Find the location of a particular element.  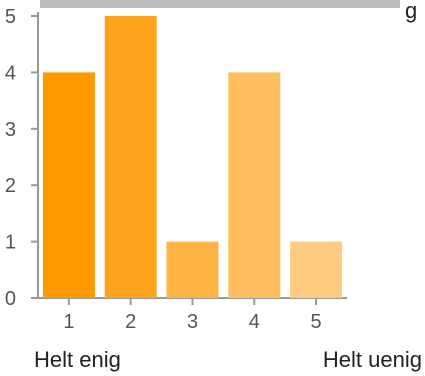

x-tick-label: 1 is located at coordinates (68, 322).